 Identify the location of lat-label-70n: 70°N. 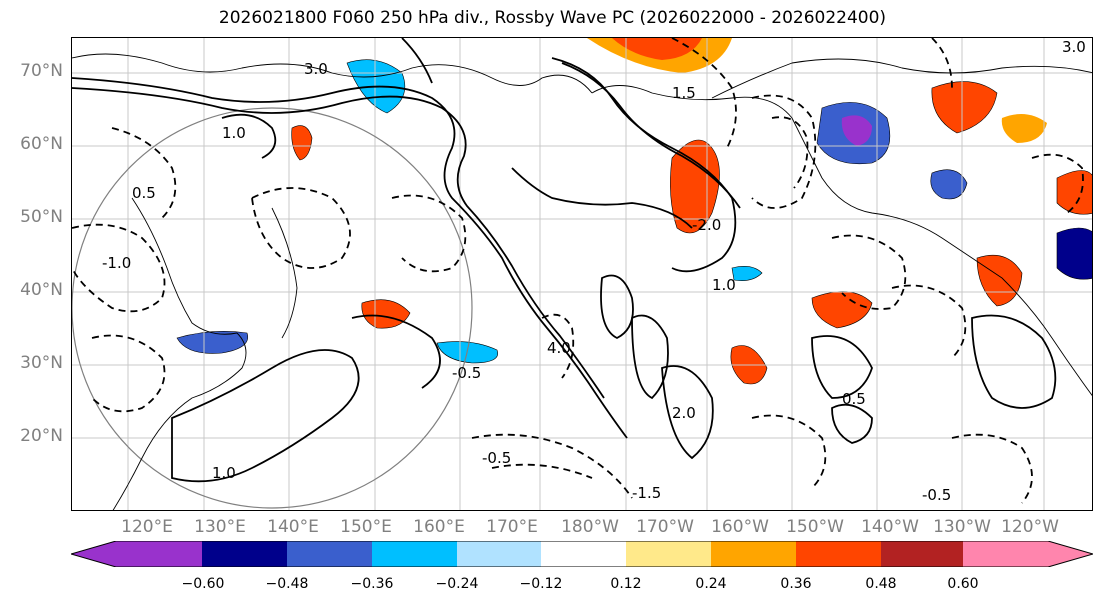
(41, 71).